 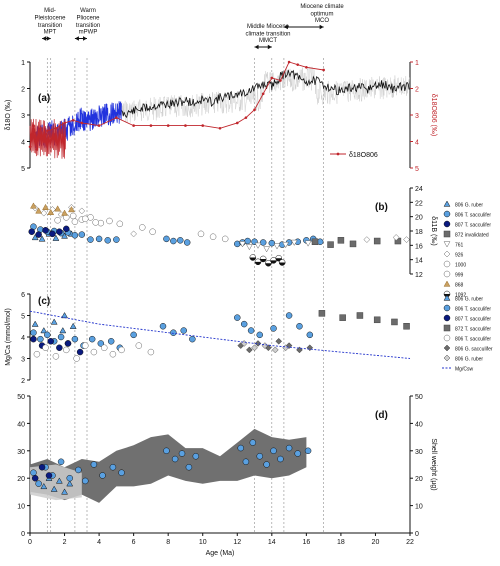 I want to click on tick-label-left: 2, so click(x=23, y=90).